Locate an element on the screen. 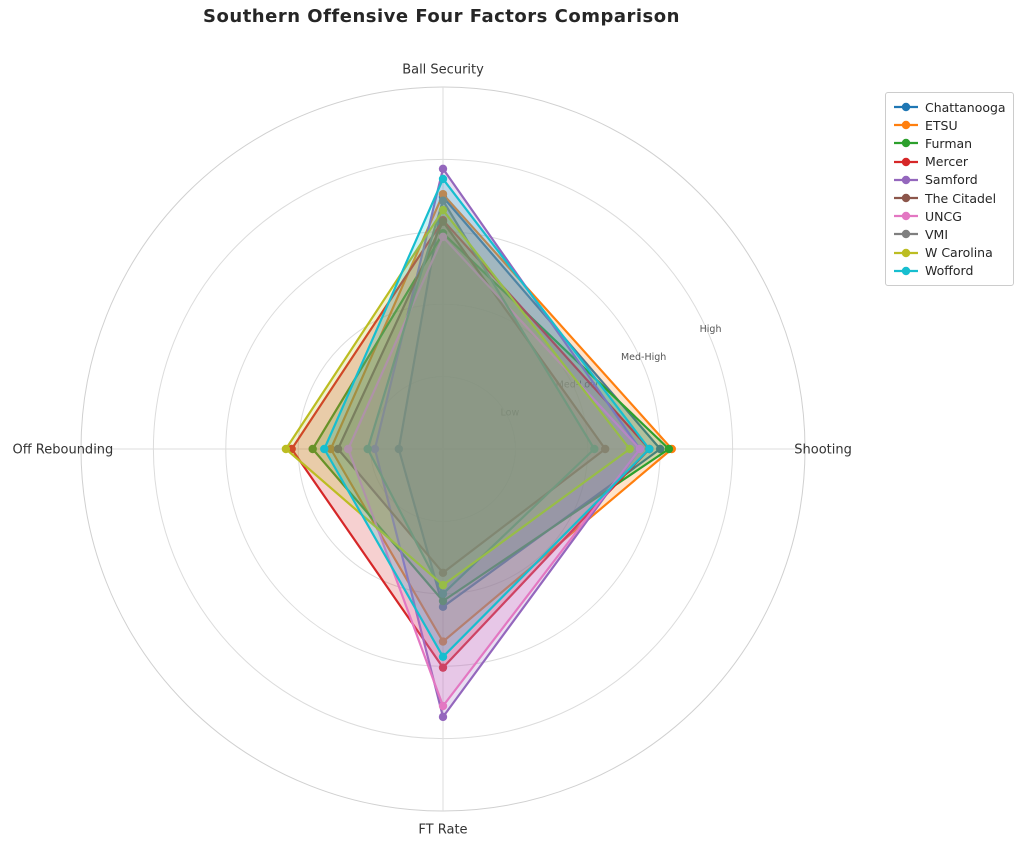  legend-item-etsu: ETSU is located at coordinates (949, 125).